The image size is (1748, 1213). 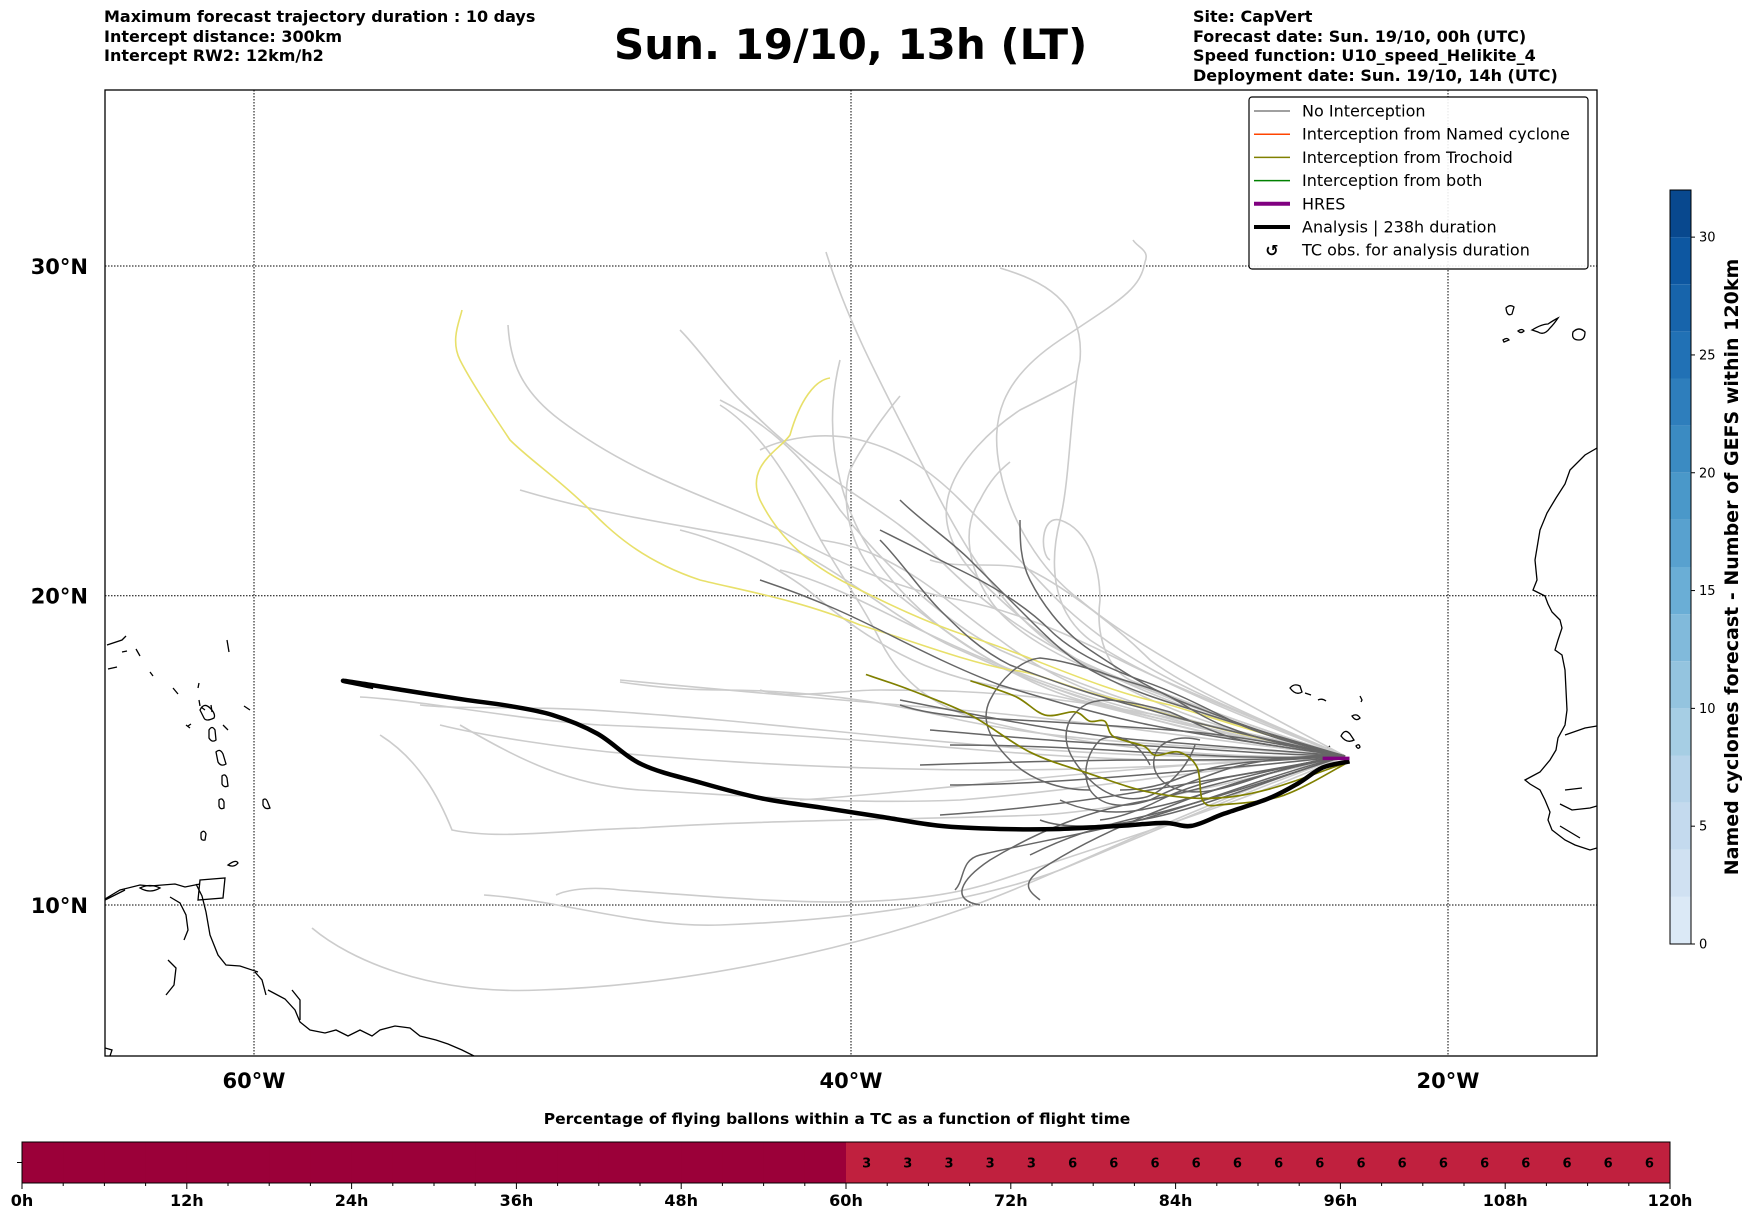 What do you see at coordinates (1253, 16) in the screenshot?
I see `header-line-site: Site: CapVert` at bounding box center [1253, 16].